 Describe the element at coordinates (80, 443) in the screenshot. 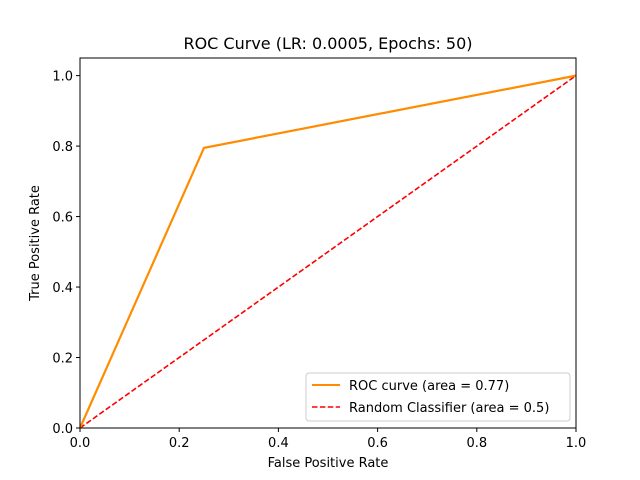

I see `x-tick-label: 0.0` at that location.